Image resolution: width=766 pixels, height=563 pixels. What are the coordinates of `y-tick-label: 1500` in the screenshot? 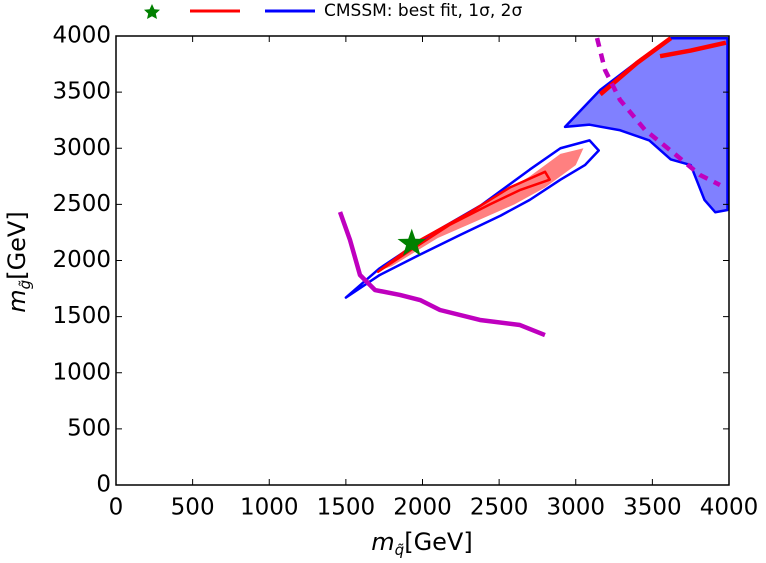 It's located at (81, 316).